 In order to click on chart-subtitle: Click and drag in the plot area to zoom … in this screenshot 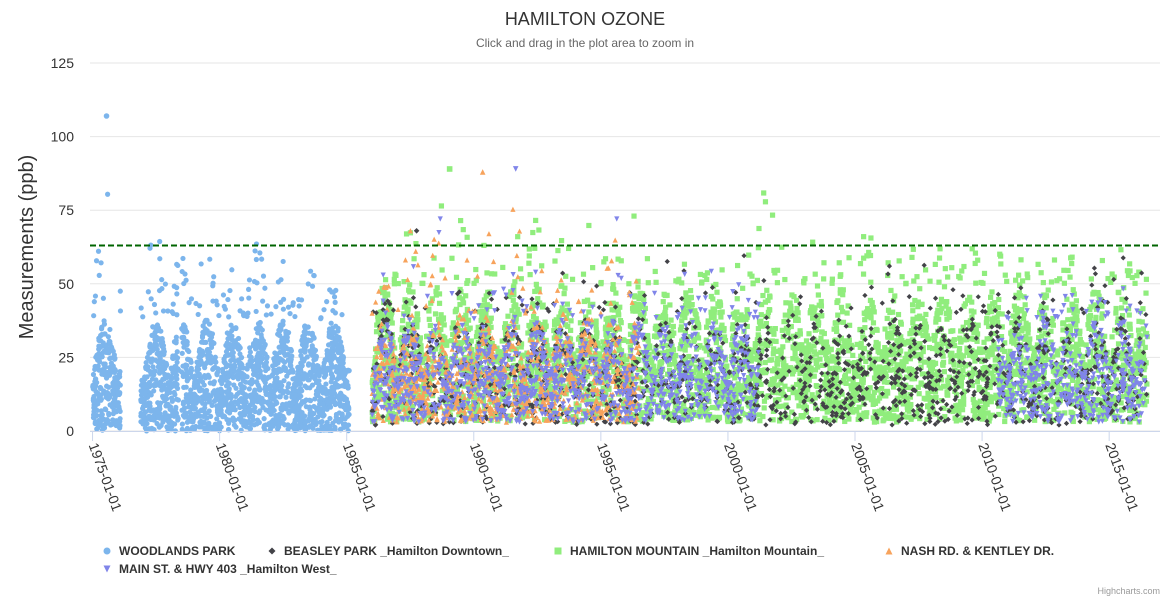, I will do `click(585, 43)`.